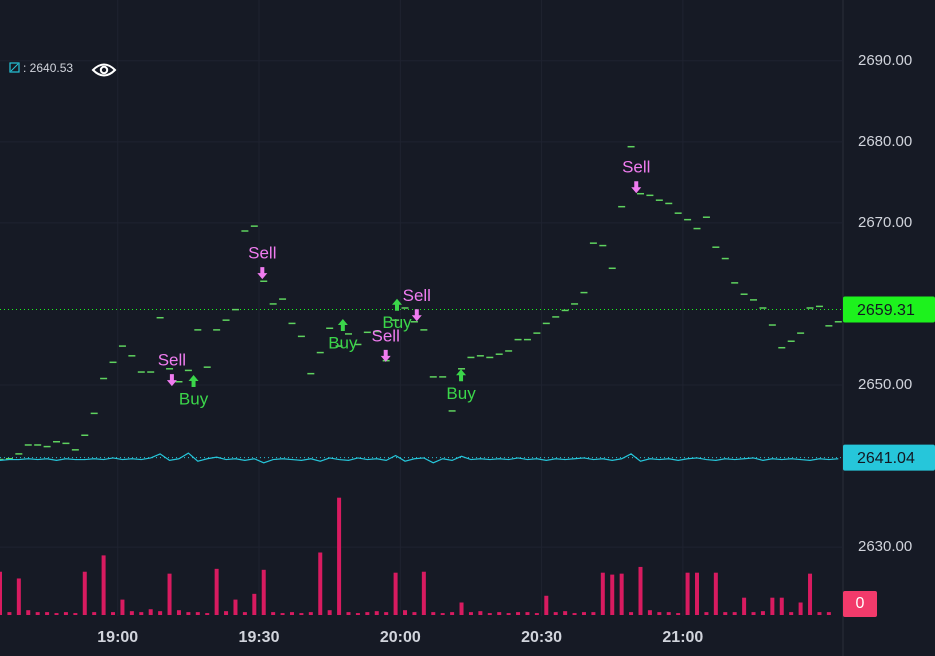  What do you see at coordinates (117, 637) in the screenshot?
I see `x-tick-label: 19:00` at bounding box center [117, 637].